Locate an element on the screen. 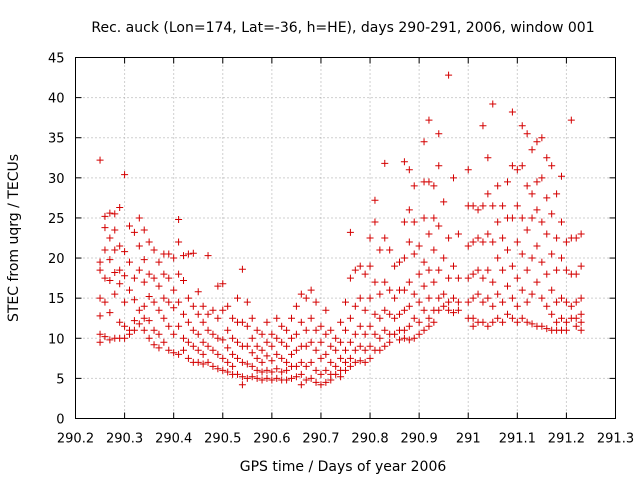 The width and height of the screenshot is (640, 480). y-tick-label: 15 is located at coordinates (56, 299).